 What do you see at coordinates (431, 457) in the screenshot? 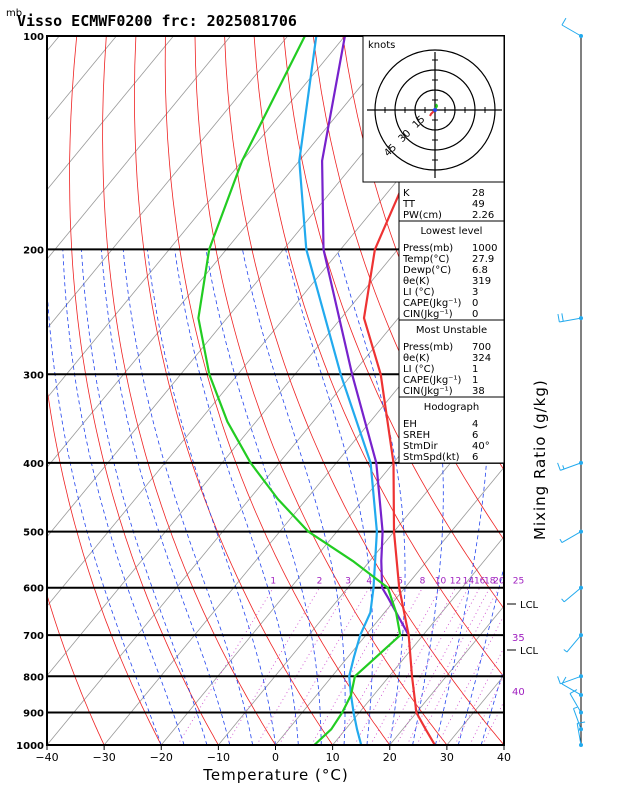
I see `parameter-name: StmSpd(kt)` at bounding box center [431, 457].